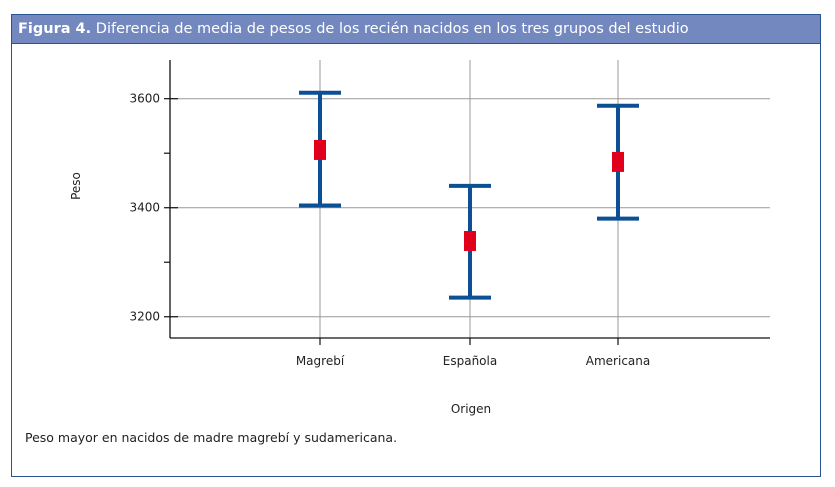  I want to click on x-tick-label: Magrebí, so click(320, 361).